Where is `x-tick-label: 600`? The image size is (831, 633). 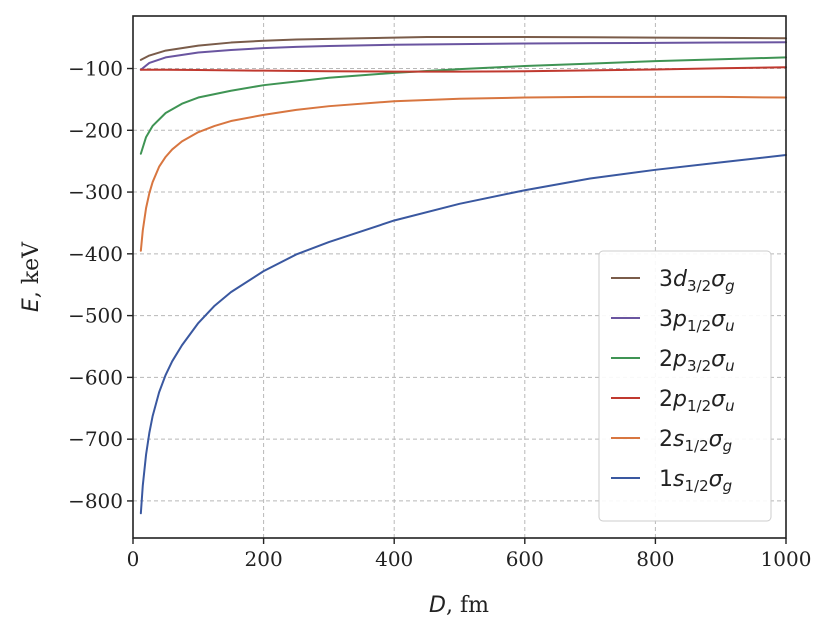
x-tick-label: 600 is located at coordinates (525, 559).